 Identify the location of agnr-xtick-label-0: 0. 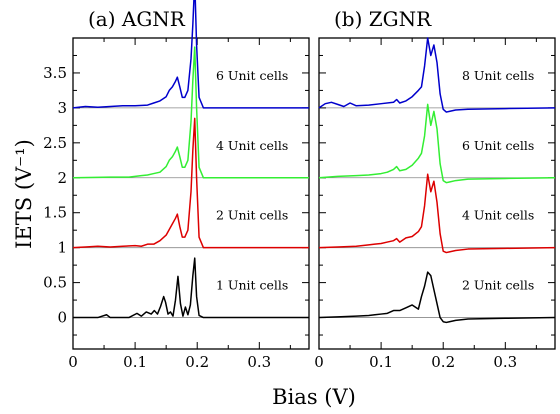
(73, 362).